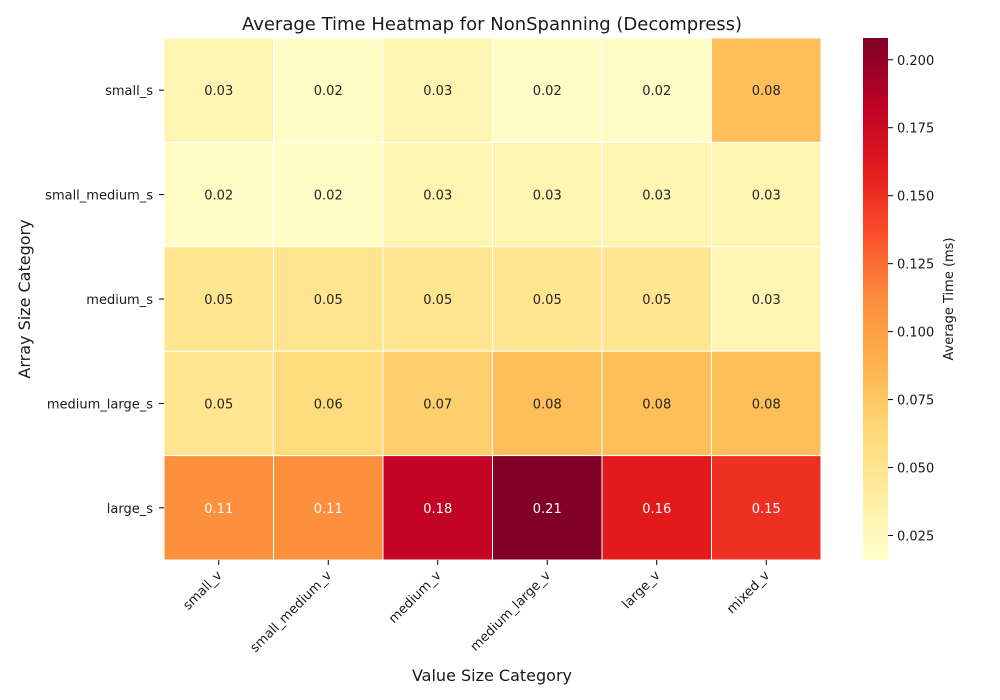 This screenshot has height=700, width=1000. Describe the element at coordinates (915, 469) in the screenshot. I see `colorbar-tick-label: 0.050` at that location.